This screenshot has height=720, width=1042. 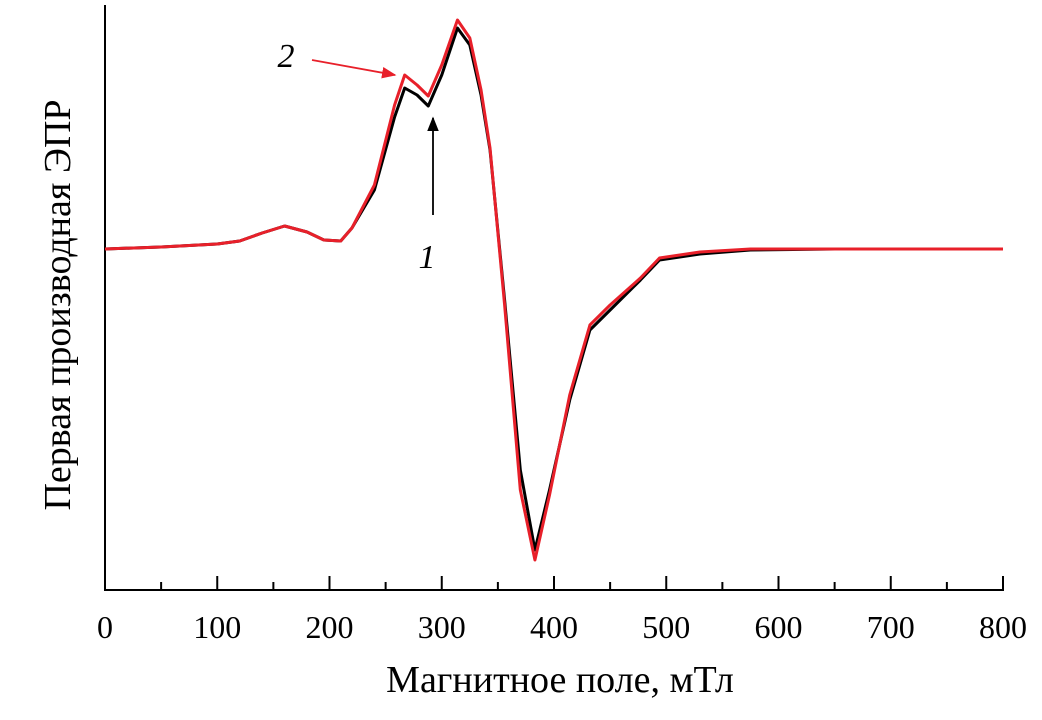 What do you see at coordinates (891, 627) in the screenshot?
I see `x-tick-label: 700` at bounding box center [891, 627].